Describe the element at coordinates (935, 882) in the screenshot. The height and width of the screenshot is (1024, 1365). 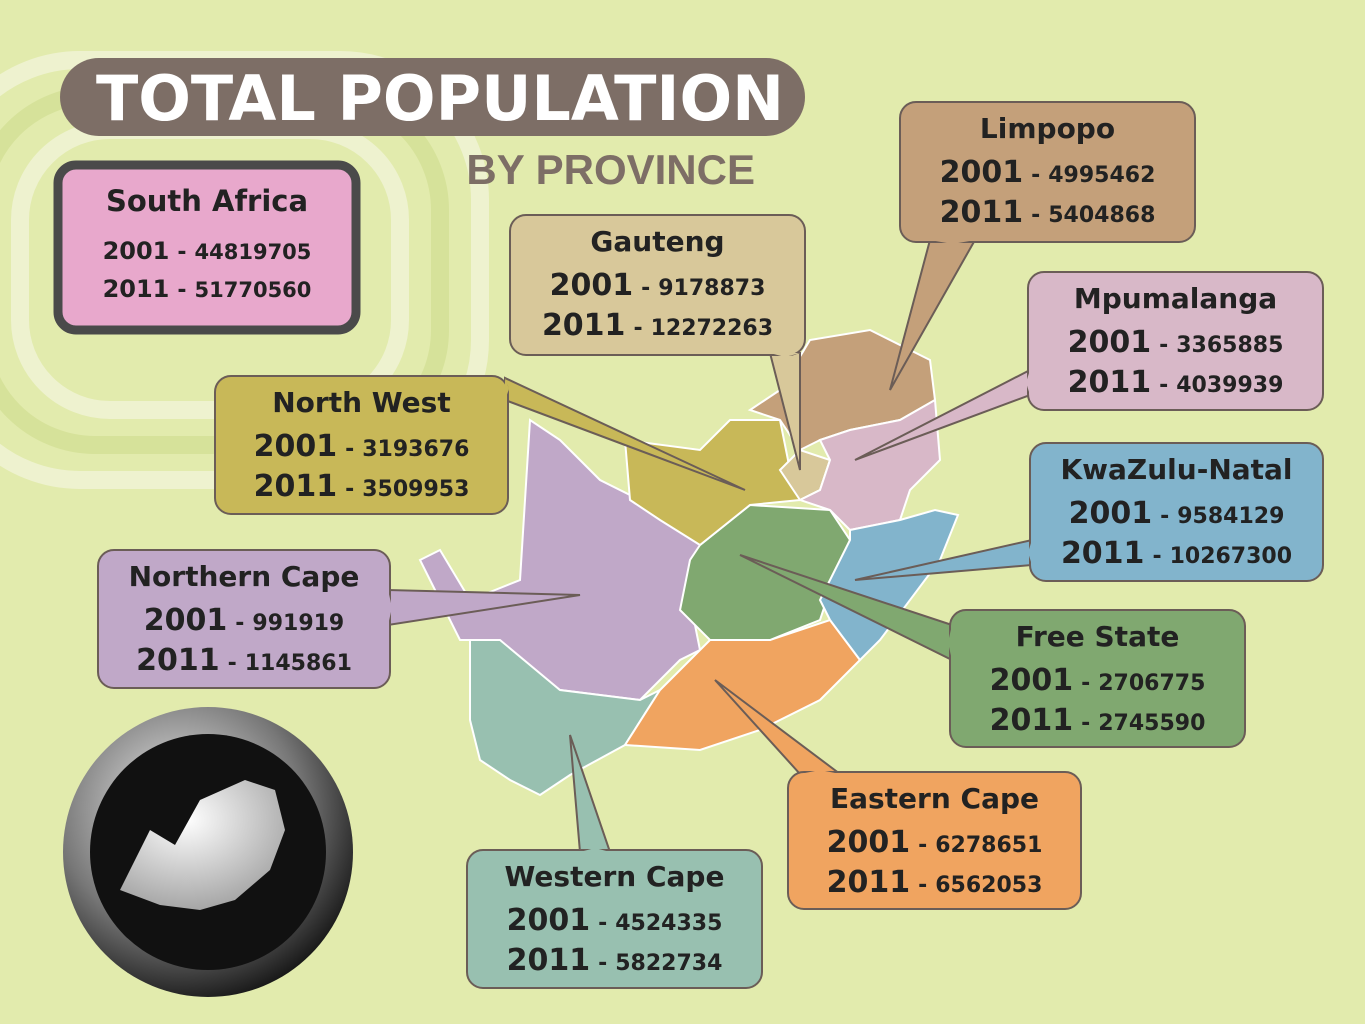
I see `population-line: 2011-6562053` at that location.